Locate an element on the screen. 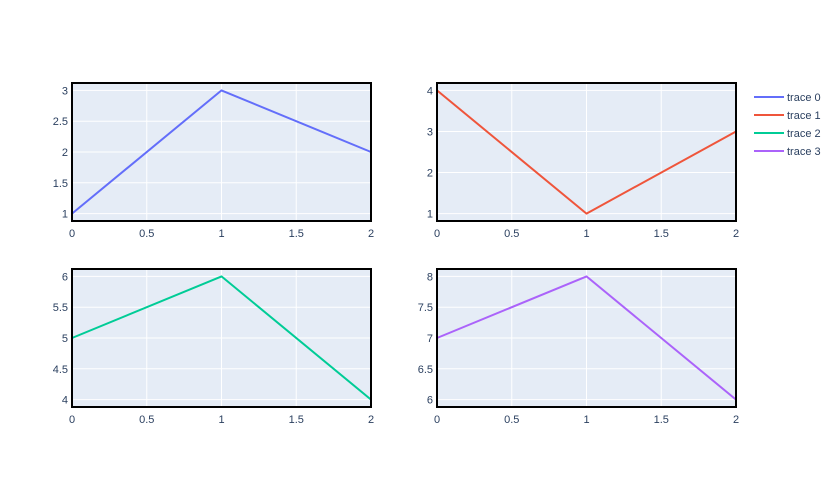 This screenshot has height=480, width=831. y-tick-label: 1.5 is located at coordinates (60, 184).